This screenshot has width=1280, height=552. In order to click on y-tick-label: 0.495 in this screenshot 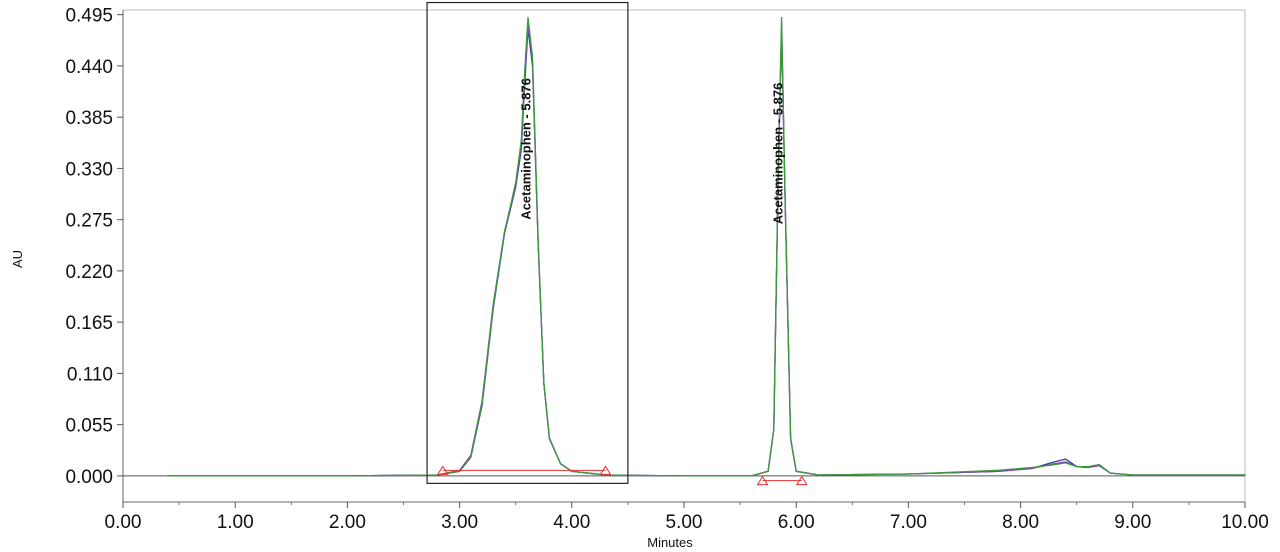, I will do `click(89, 16)`.